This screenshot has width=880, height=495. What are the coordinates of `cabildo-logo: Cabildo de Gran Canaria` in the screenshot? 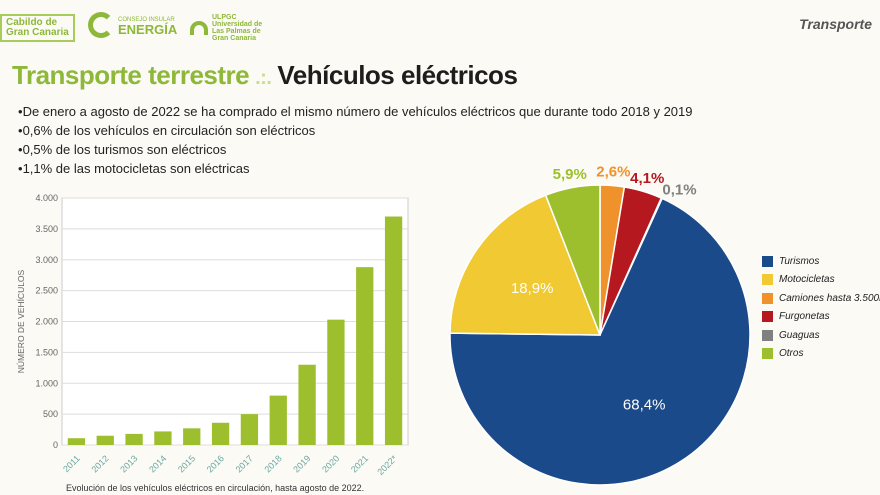 It's located at (37, 28).